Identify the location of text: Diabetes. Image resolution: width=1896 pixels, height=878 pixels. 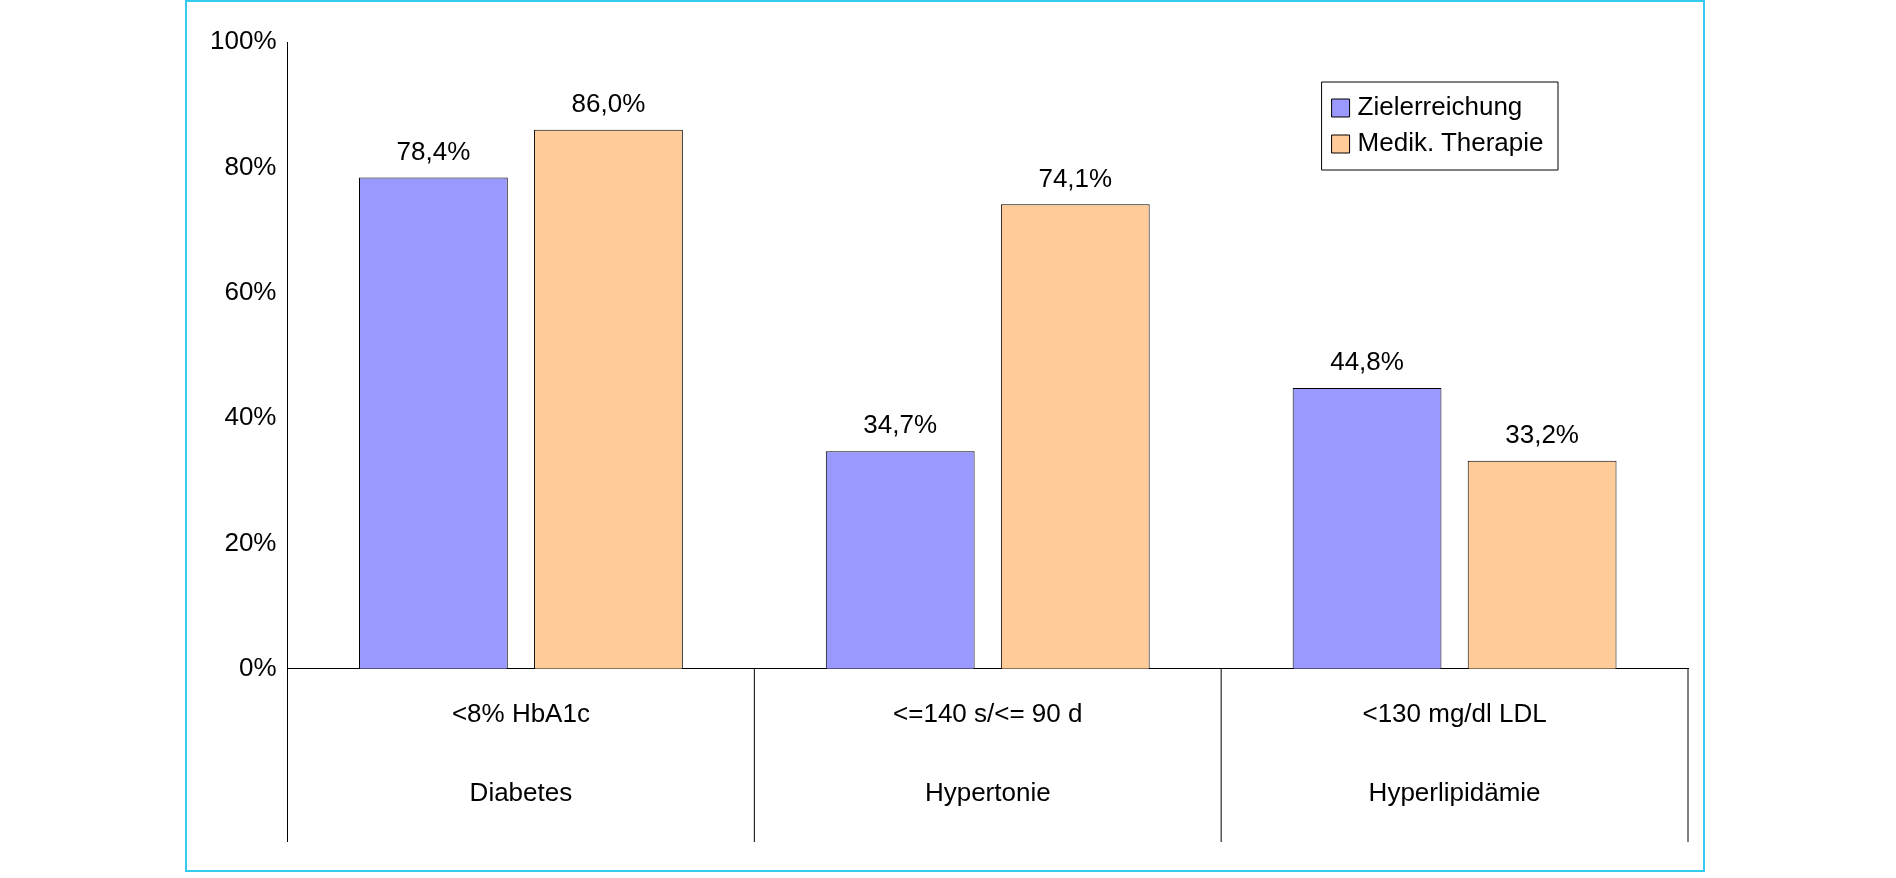
(521, 791).